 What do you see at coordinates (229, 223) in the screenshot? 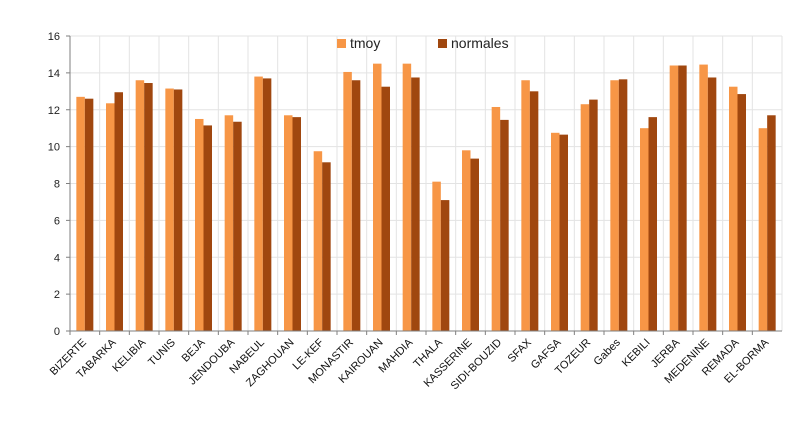
I see `bar-tmoy-jendouba` at bounding box center [229, 223].